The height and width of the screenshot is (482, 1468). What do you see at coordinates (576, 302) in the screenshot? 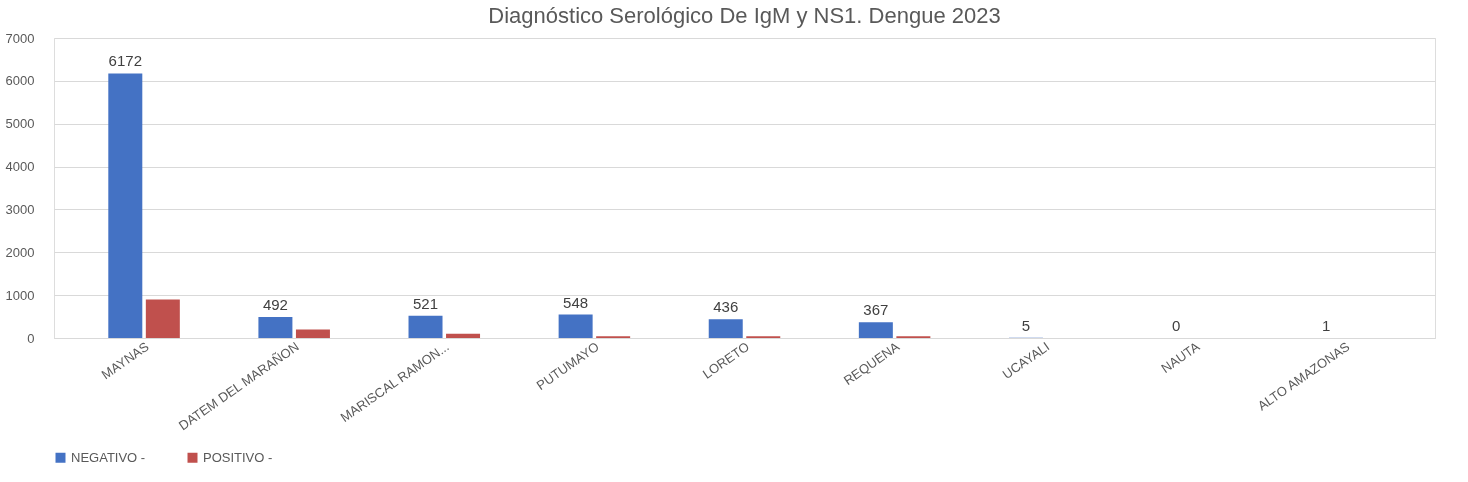
I see `data-label: 548` at bounding box center [576, 302].